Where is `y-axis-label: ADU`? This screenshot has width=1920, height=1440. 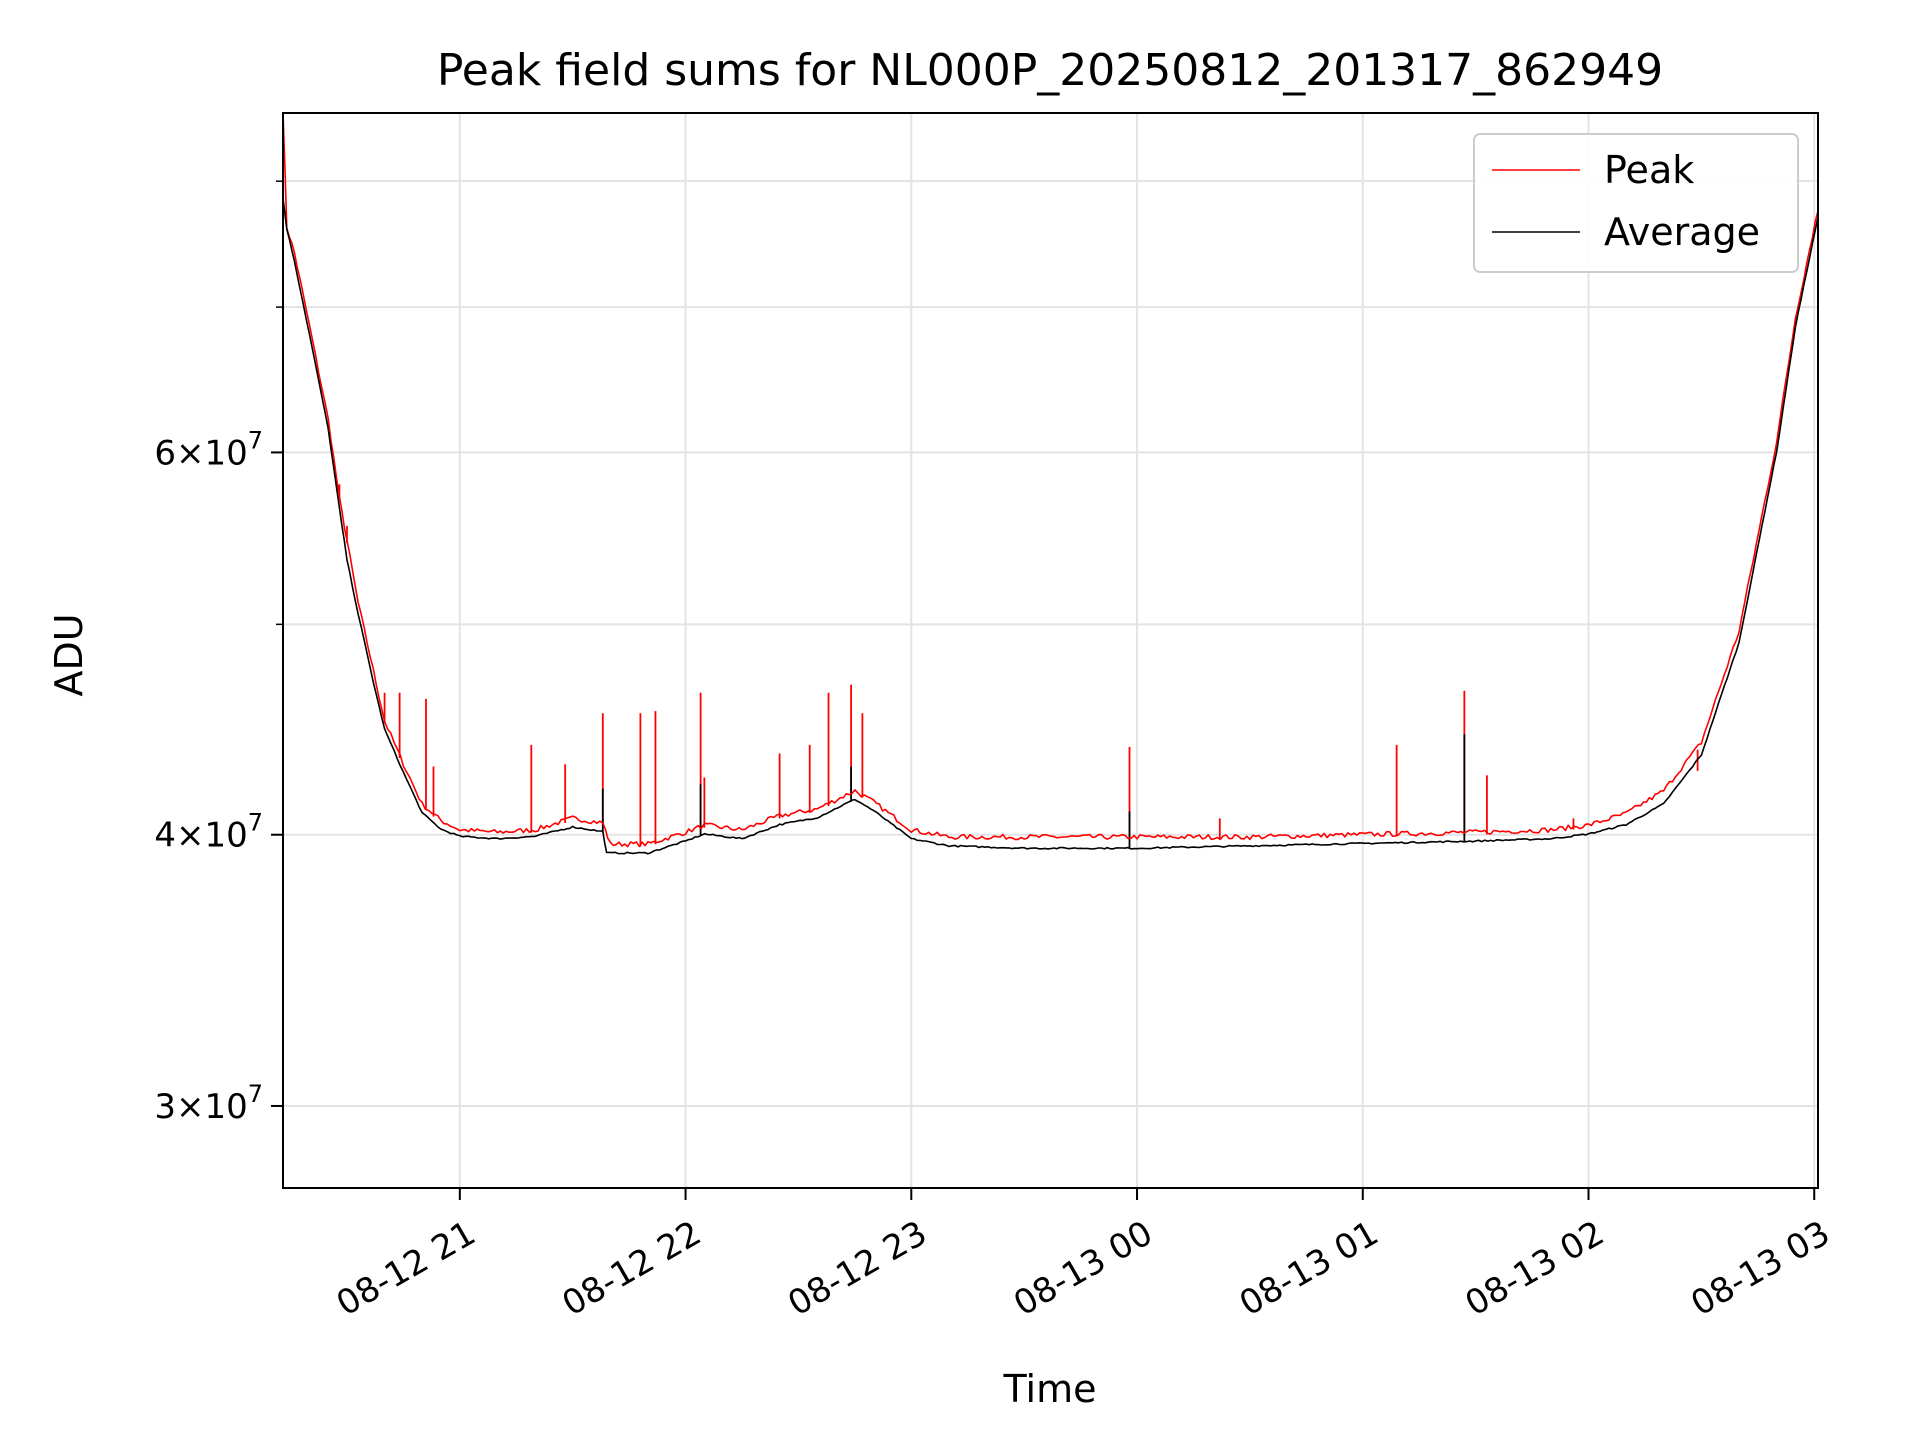 y-axis-label: ADU is located at coordinates (69, 654).